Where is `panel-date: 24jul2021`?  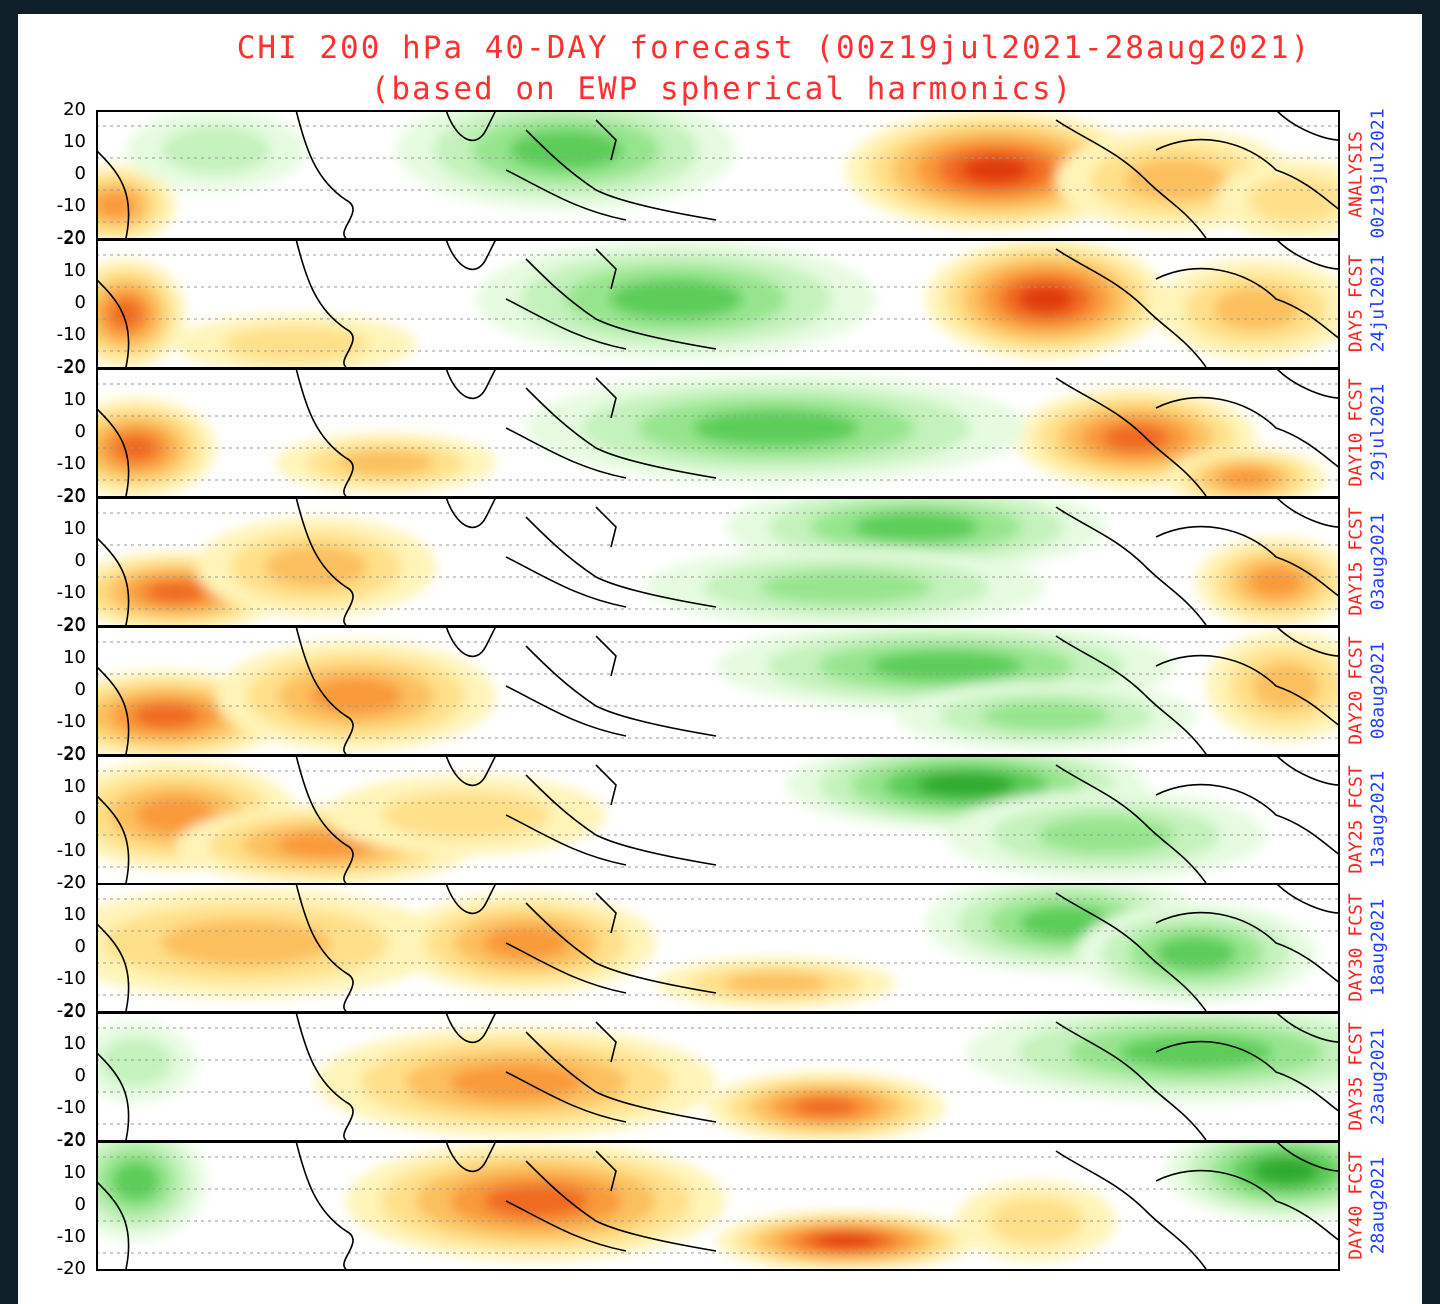 panel-date: 24jul2021 is located at coordinates (1378, 303).